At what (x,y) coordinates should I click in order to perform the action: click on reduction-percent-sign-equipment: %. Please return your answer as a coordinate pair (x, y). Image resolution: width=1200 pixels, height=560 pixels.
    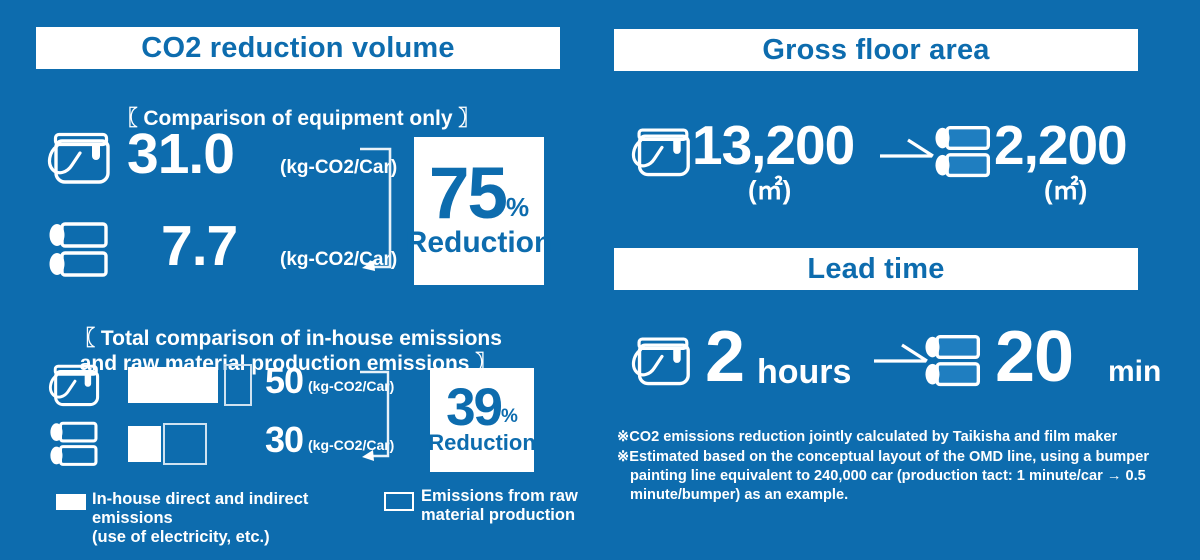
    Looking at the image, I should click on (518, 206).